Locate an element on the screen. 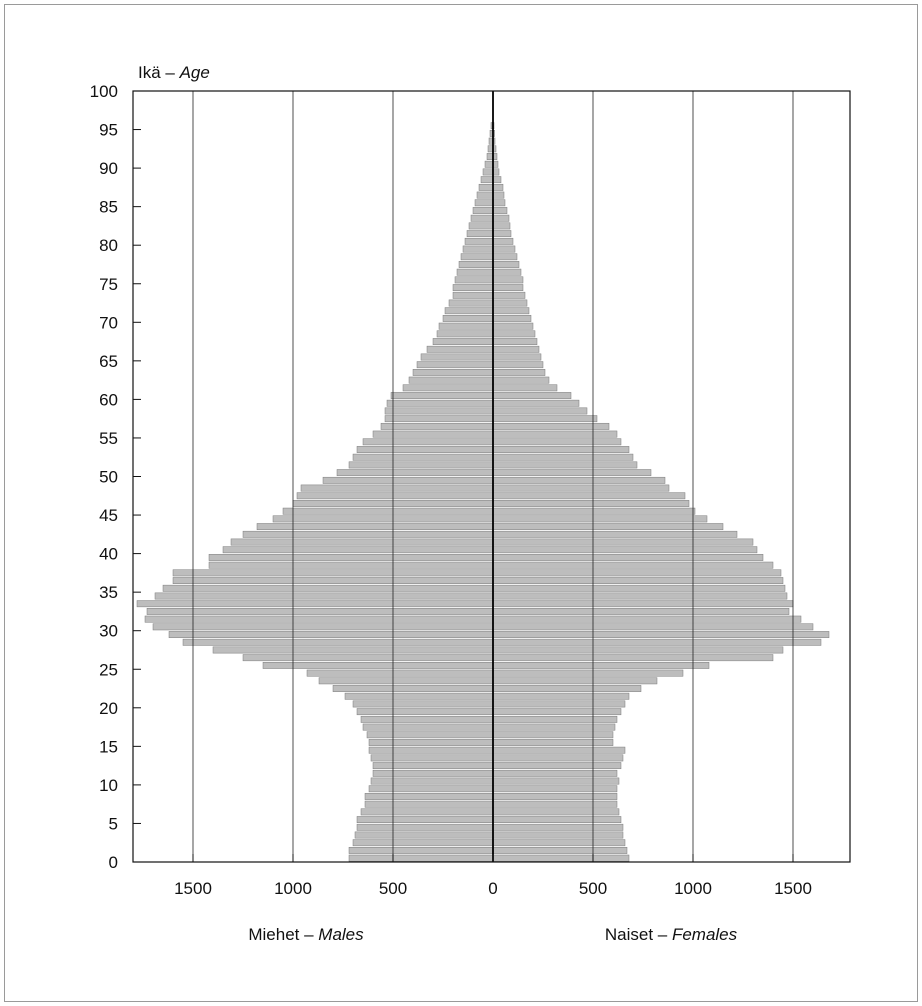 This screenshot has height=1006, width=922. y-tick-label-5: 5 is located at coordinates (113, 823).